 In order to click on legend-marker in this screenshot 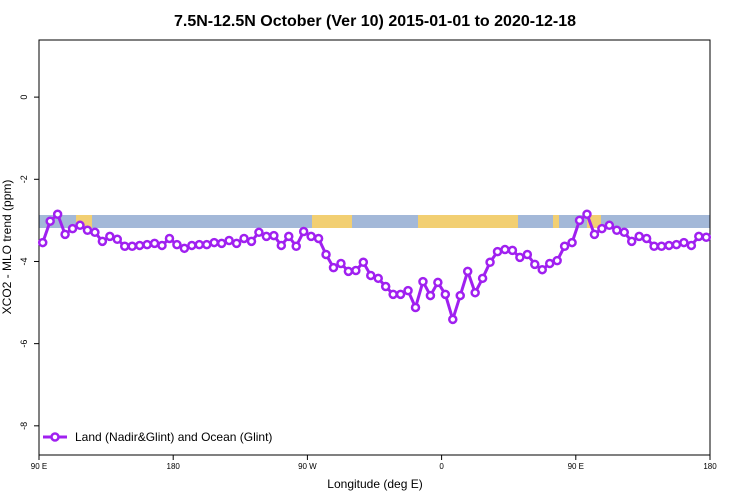, I will do `click(55, 437)`.